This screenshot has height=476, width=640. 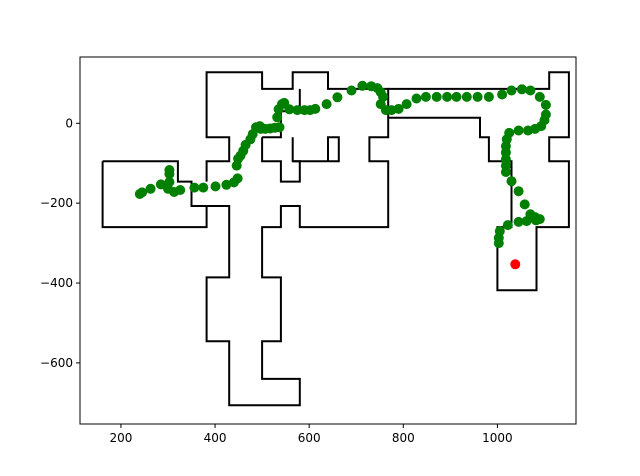 I want to click on x-tick-label: 200, so click(x=120, y=438).